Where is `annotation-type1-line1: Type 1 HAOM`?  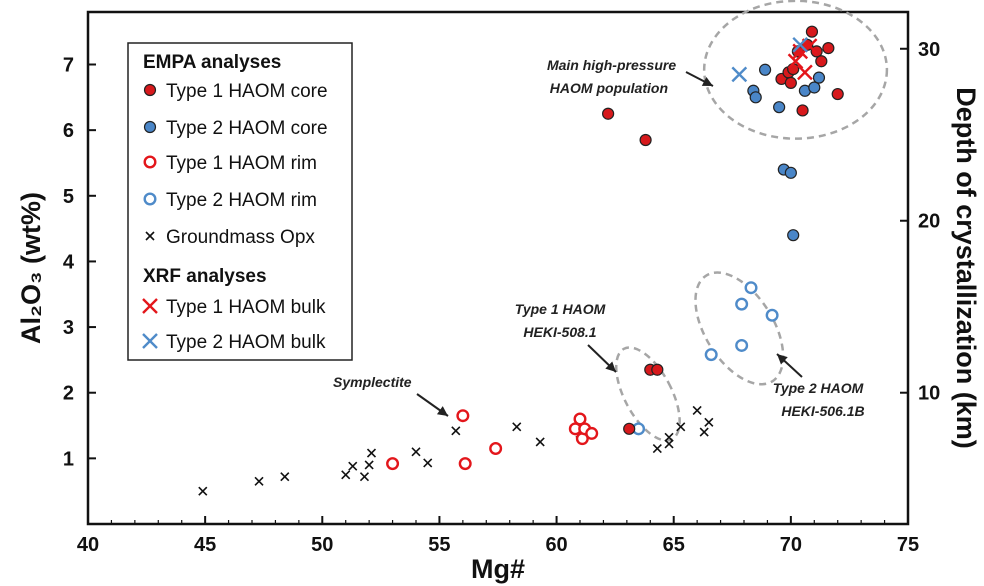
annotation-type1-line1: Type 1 HAOM is located at coordinates (560, 309).